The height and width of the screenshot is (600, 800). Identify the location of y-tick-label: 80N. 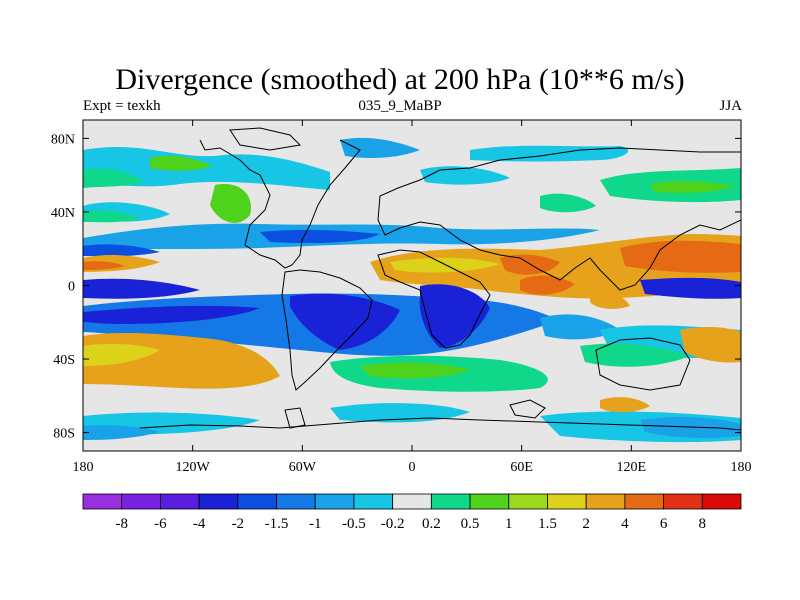
(63, 139).